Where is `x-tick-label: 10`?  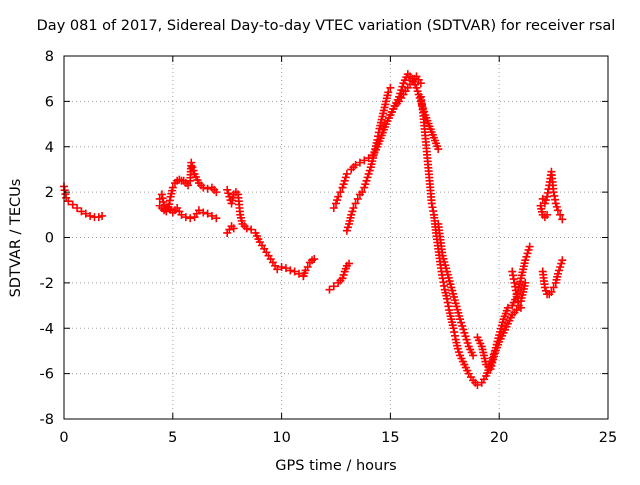
x-tick-label: 10 is located at coordinates (281, 438).